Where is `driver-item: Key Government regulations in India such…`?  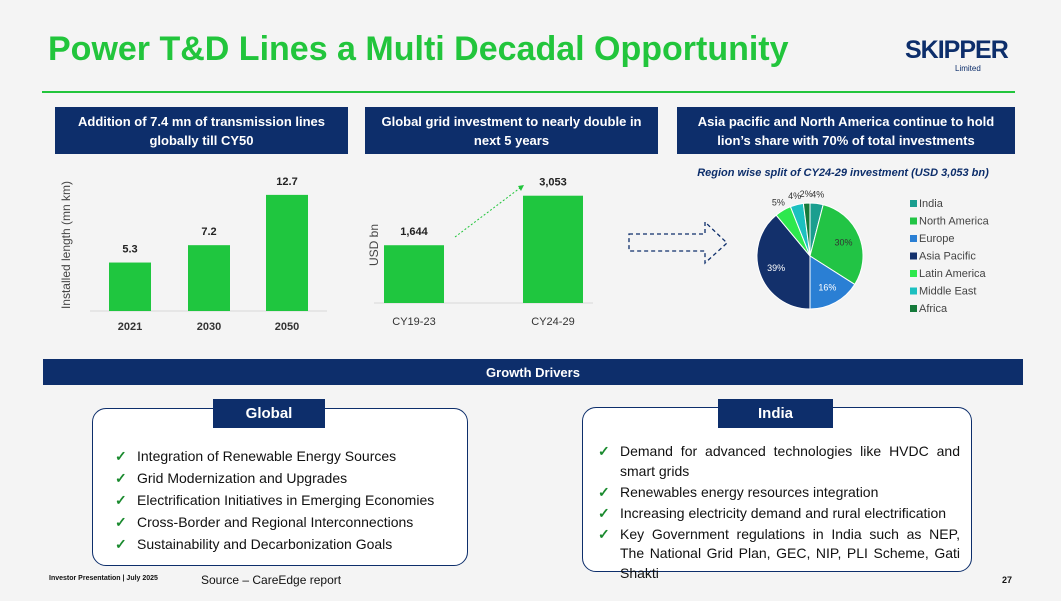 driver-item: Key Government regulations in India such… is located at coordinates (779, 554).